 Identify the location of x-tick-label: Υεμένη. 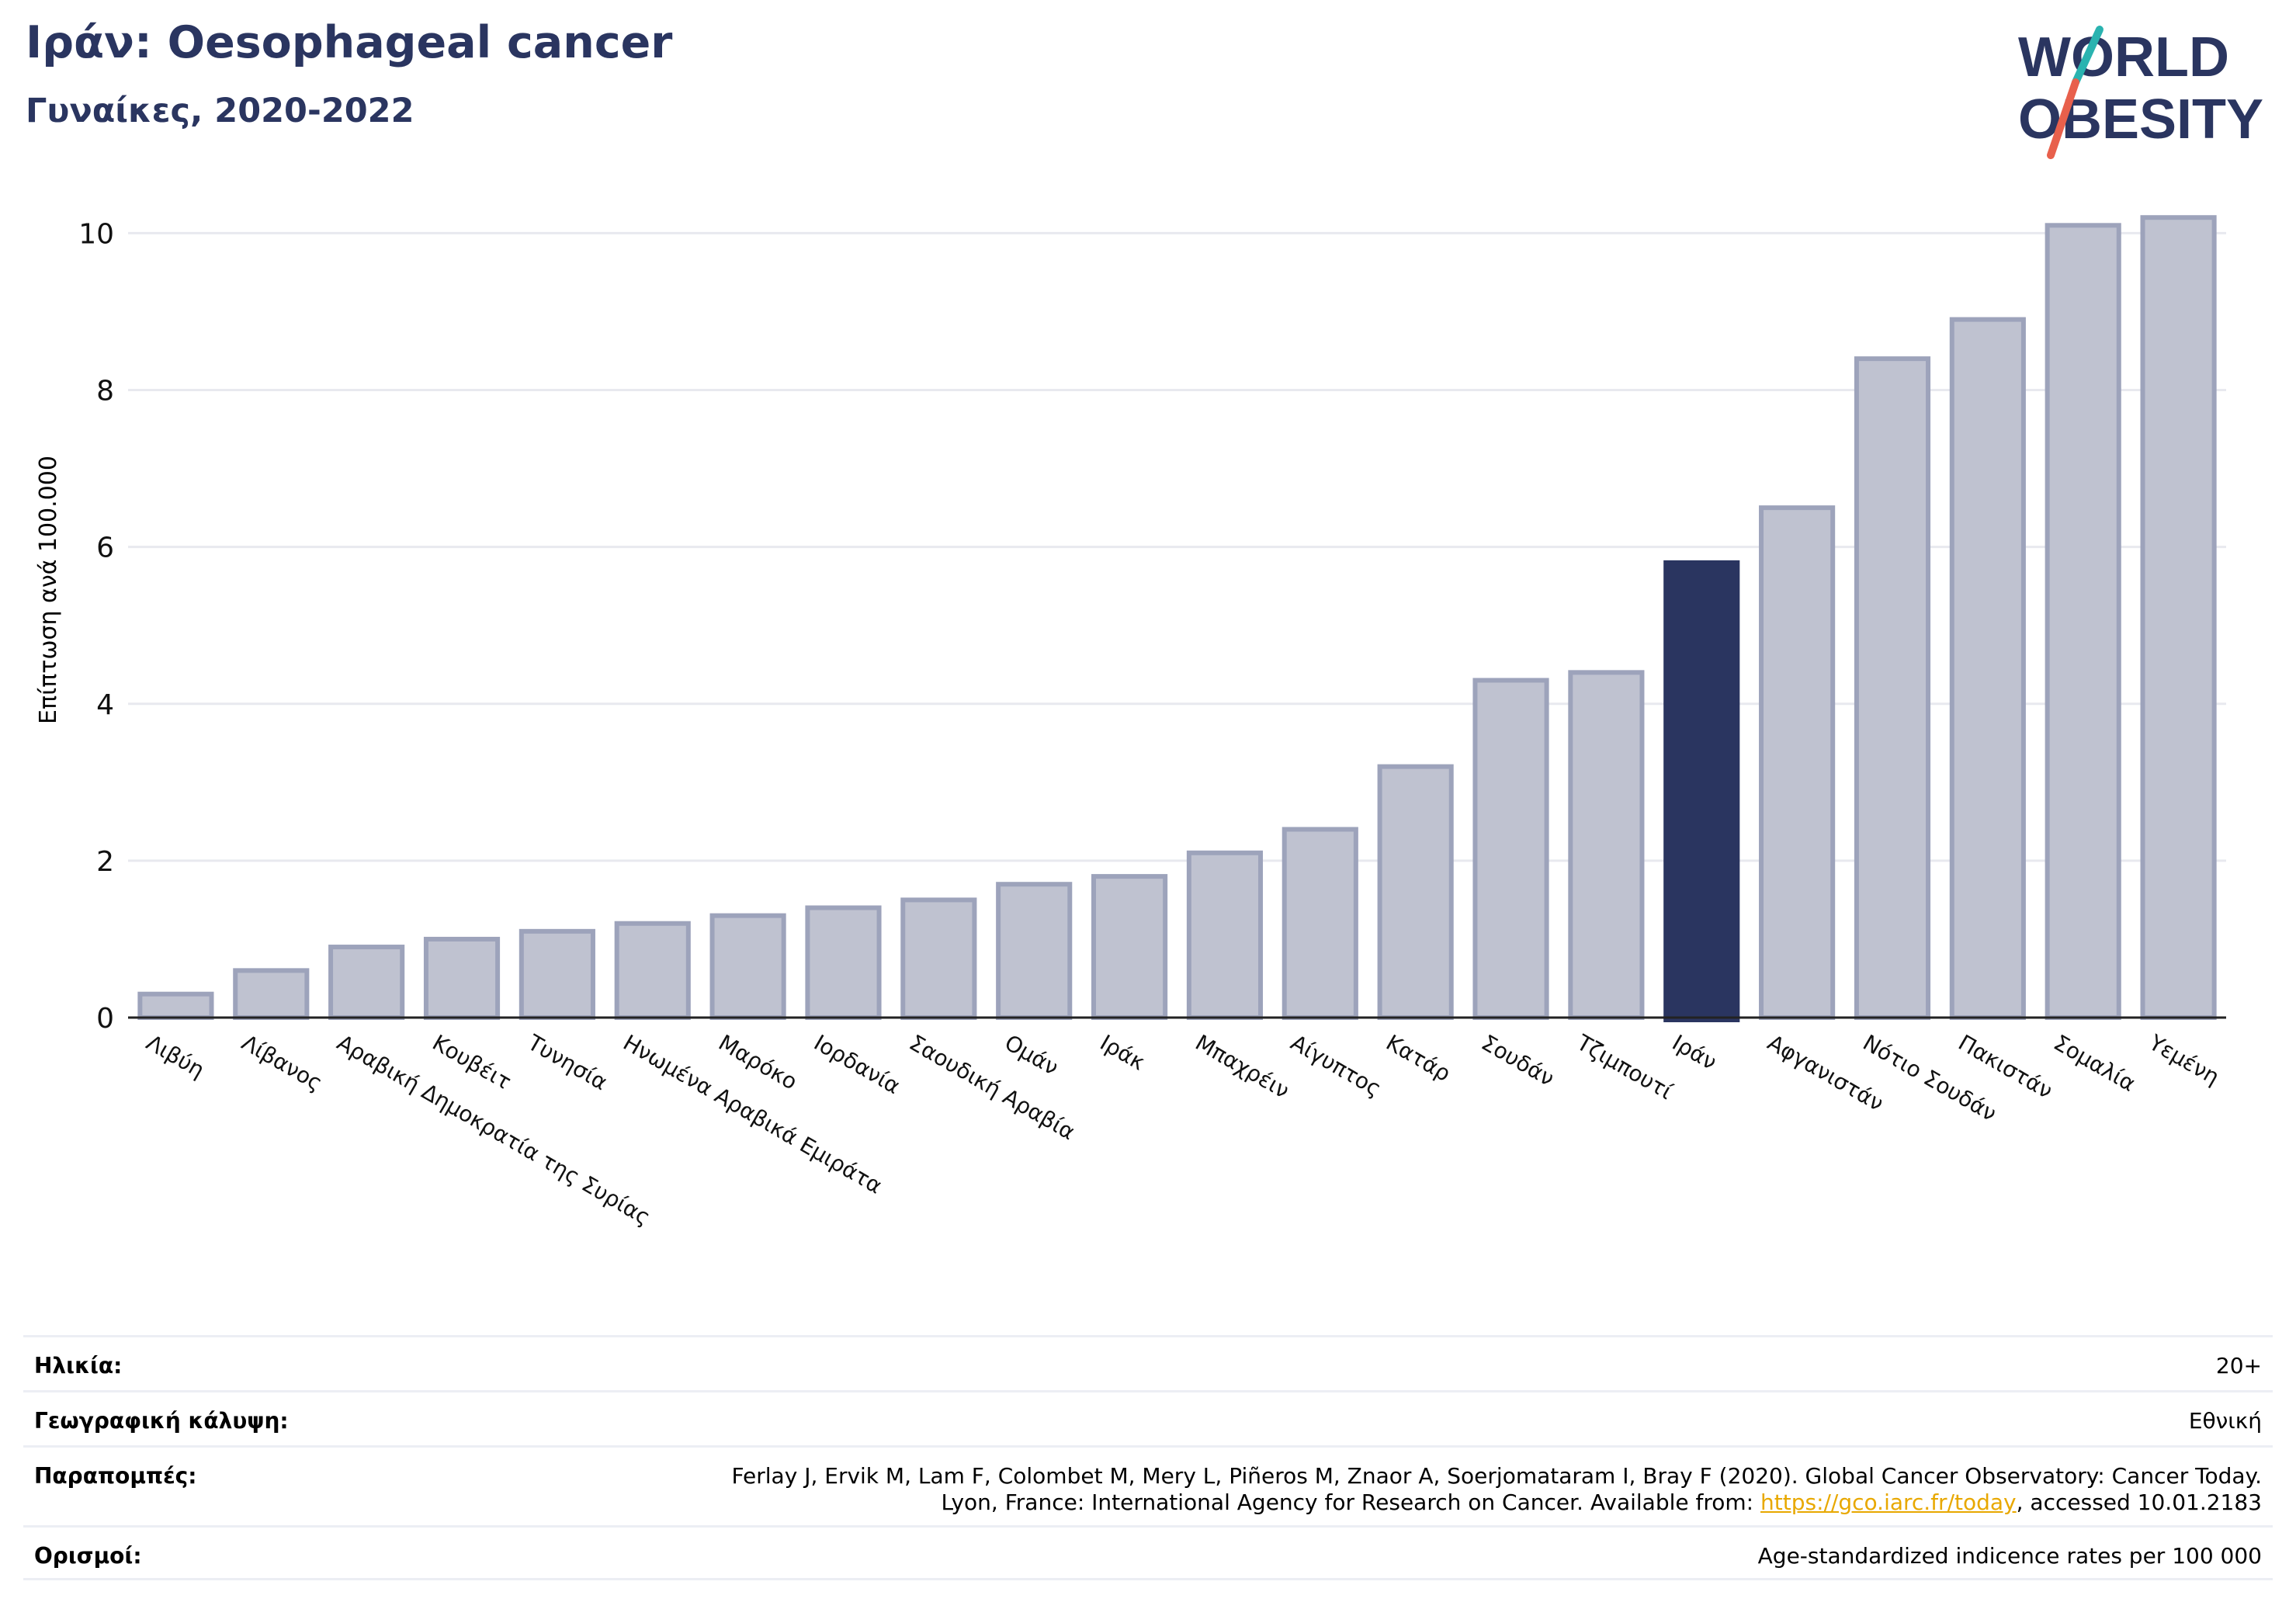
(2184, 1059).